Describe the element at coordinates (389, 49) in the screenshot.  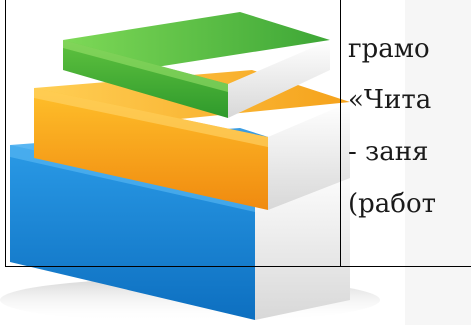
I see `text-line: грамо` at that location.